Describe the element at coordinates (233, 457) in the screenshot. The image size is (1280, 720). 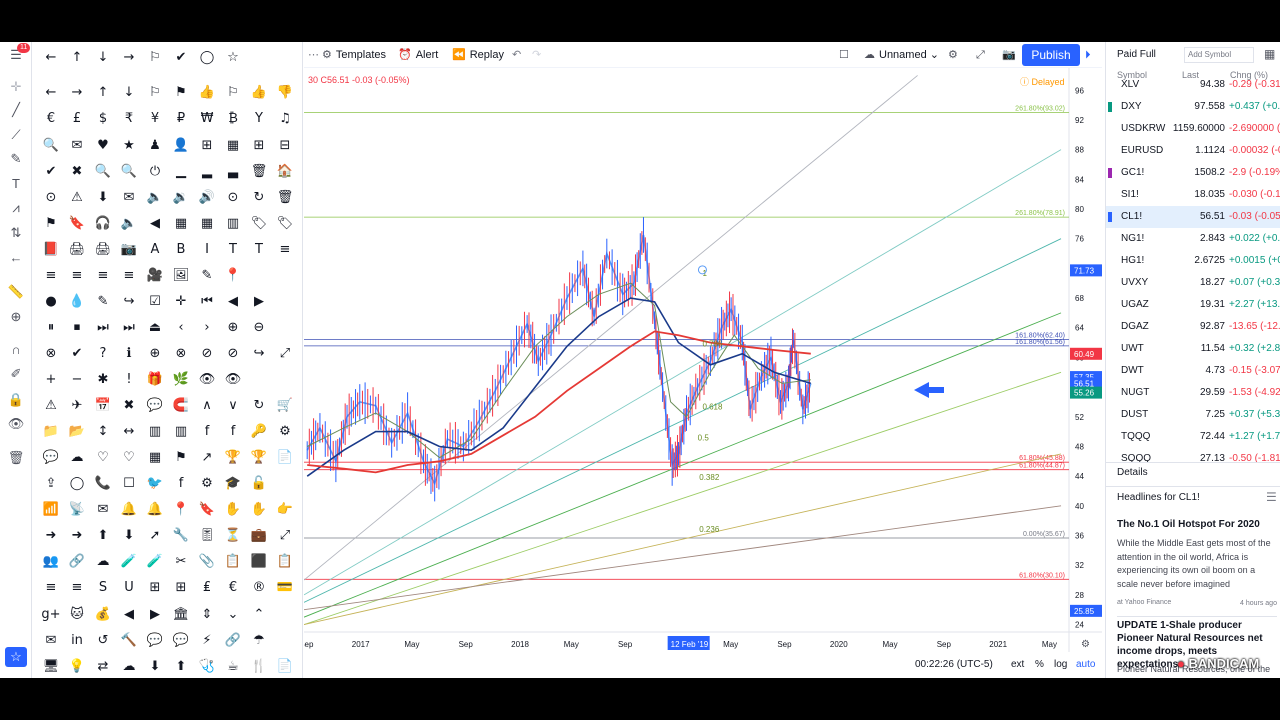
I see `picker-icon: 🏆` at that location.